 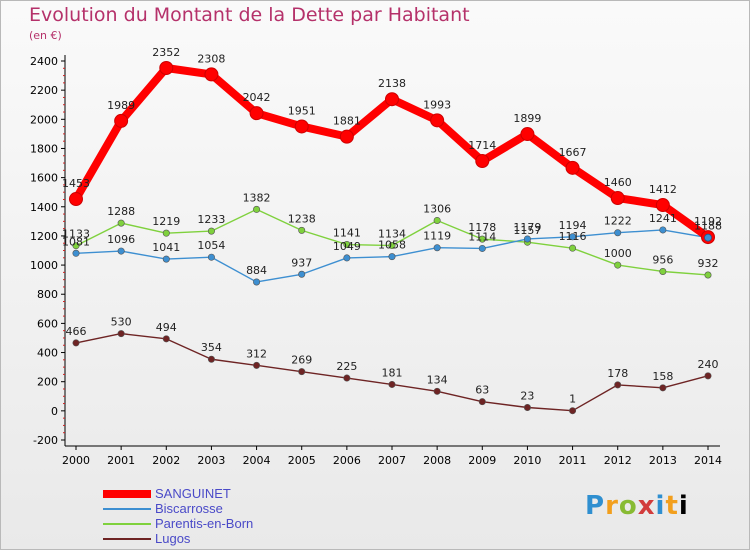 What do you see at coordinates (47, 294) in the screenshot?
I see `y-tick-label: 800` at bounding box center [47, 294].